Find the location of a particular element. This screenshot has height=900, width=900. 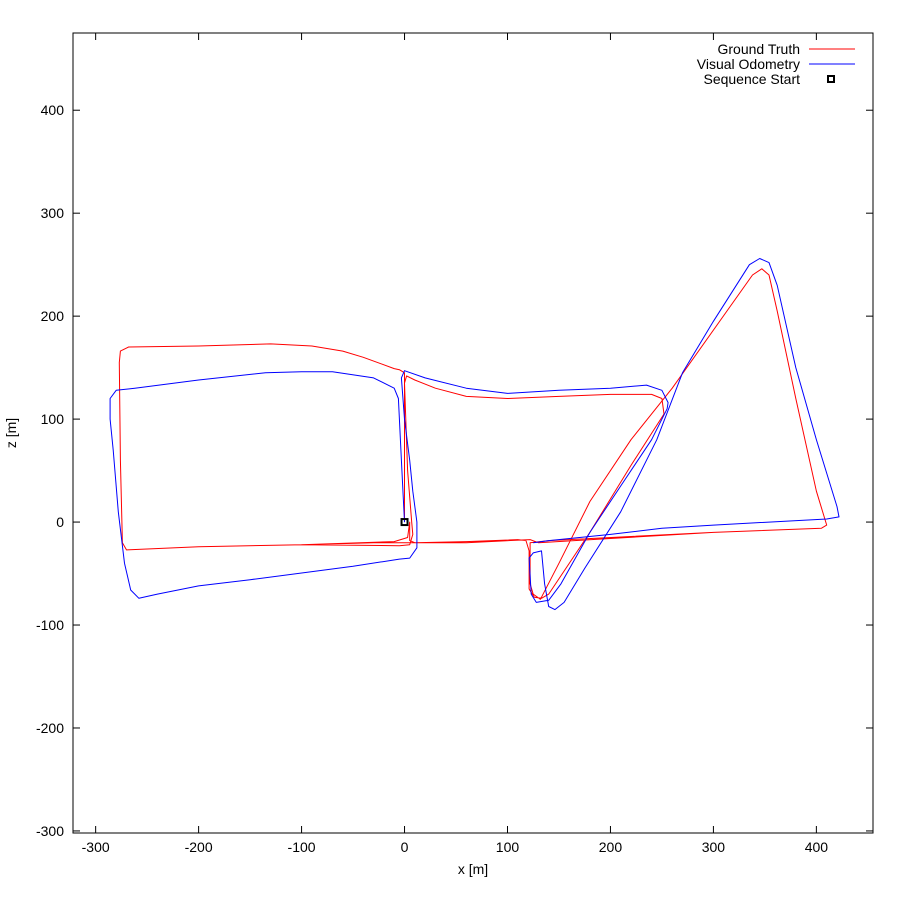

start-markers is located at coordinates (404, 522).